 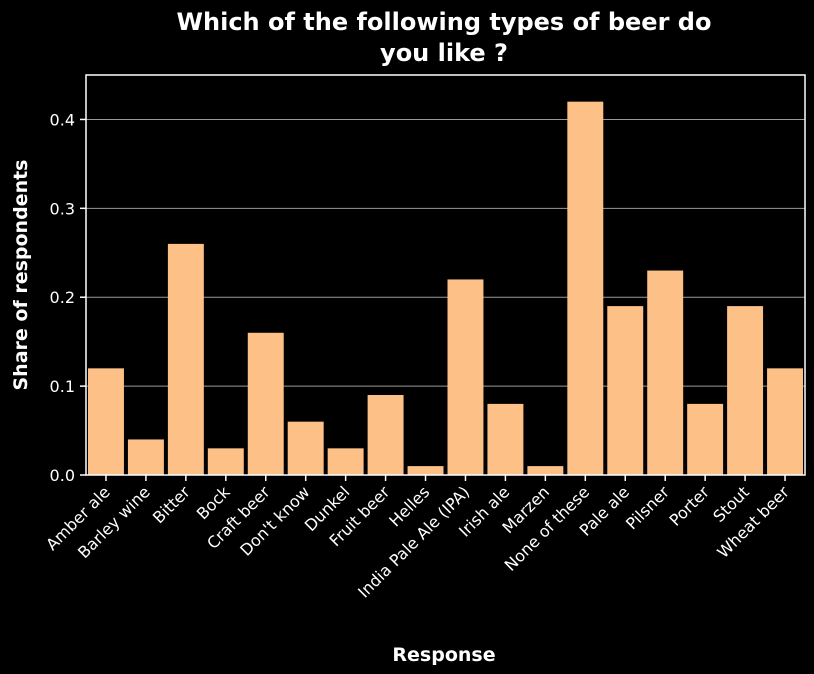 What do you see at coordinates (443, 655) in the screenshot?
I see `x-axis-title: Response` at bounding box center [443, 655].